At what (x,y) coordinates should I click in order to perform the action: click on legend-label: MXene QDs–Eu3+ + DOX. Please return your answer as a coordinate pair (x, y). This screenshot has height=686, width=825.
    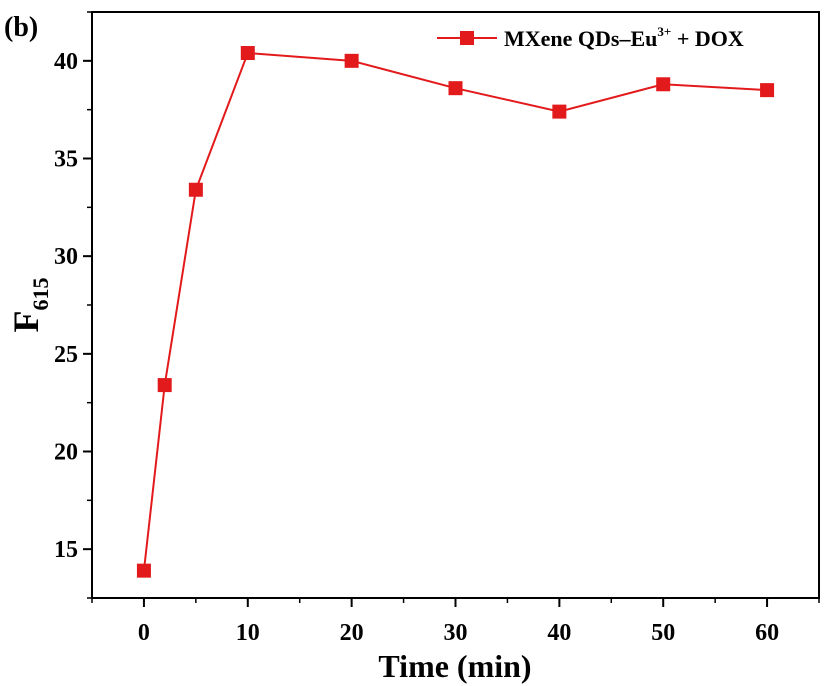
    Looking at the image, I should click on (624, 37).